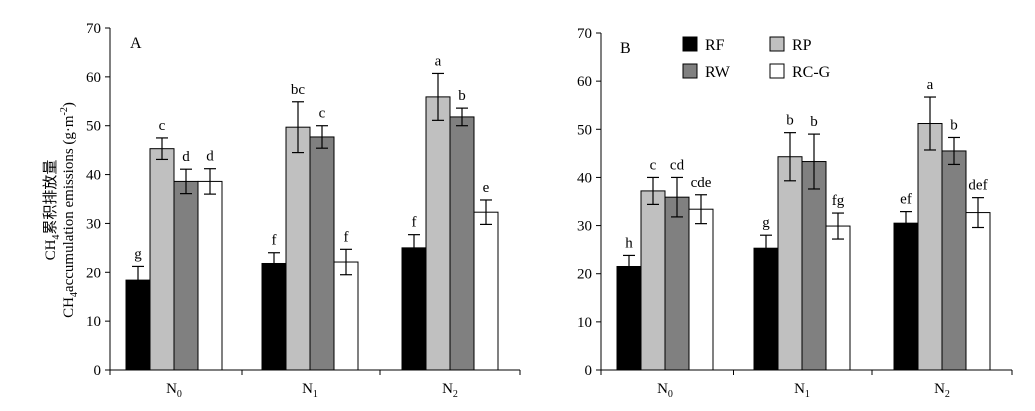 The width and height of the screenshot is (1035, 411). What do you see at coordinates (701, 183) in the screenshot?
I see `significance-letter: cde` at bounding box center [701, 183].